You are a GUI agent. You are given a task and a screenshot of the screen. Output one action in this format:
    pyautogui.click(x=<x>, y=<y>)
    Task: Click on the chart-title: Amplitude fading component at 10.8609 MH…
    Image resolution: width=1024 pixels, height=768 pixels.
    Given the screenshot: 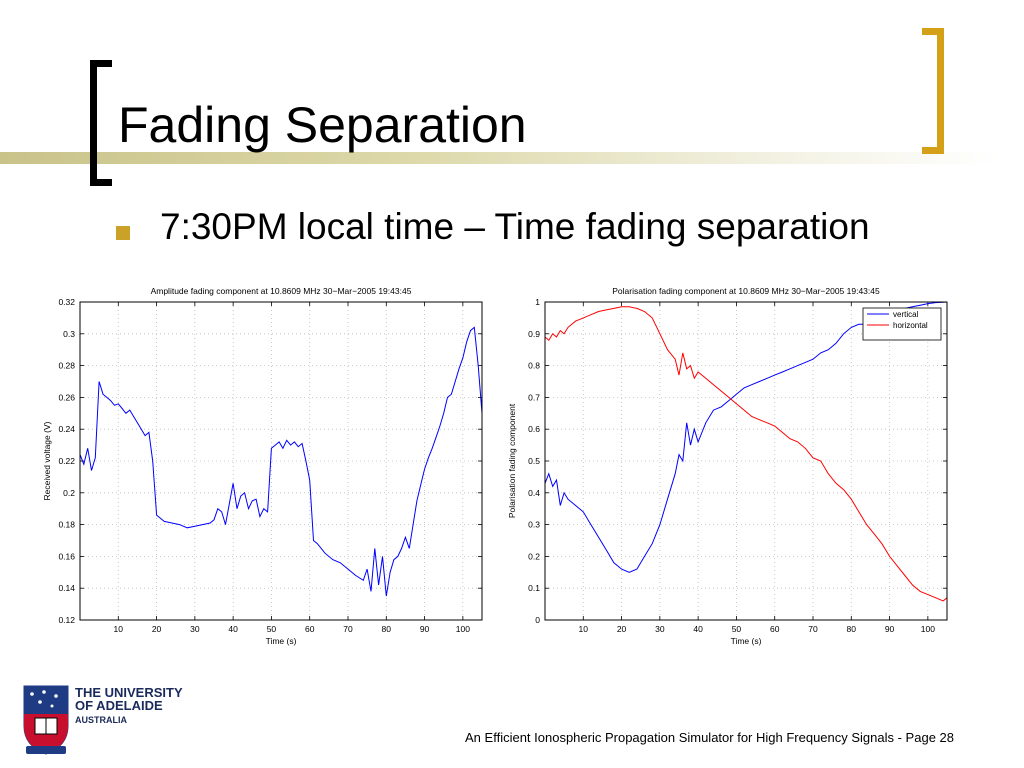 What is the action you would take?
    pyautogui.click(x=281, y=291)
    